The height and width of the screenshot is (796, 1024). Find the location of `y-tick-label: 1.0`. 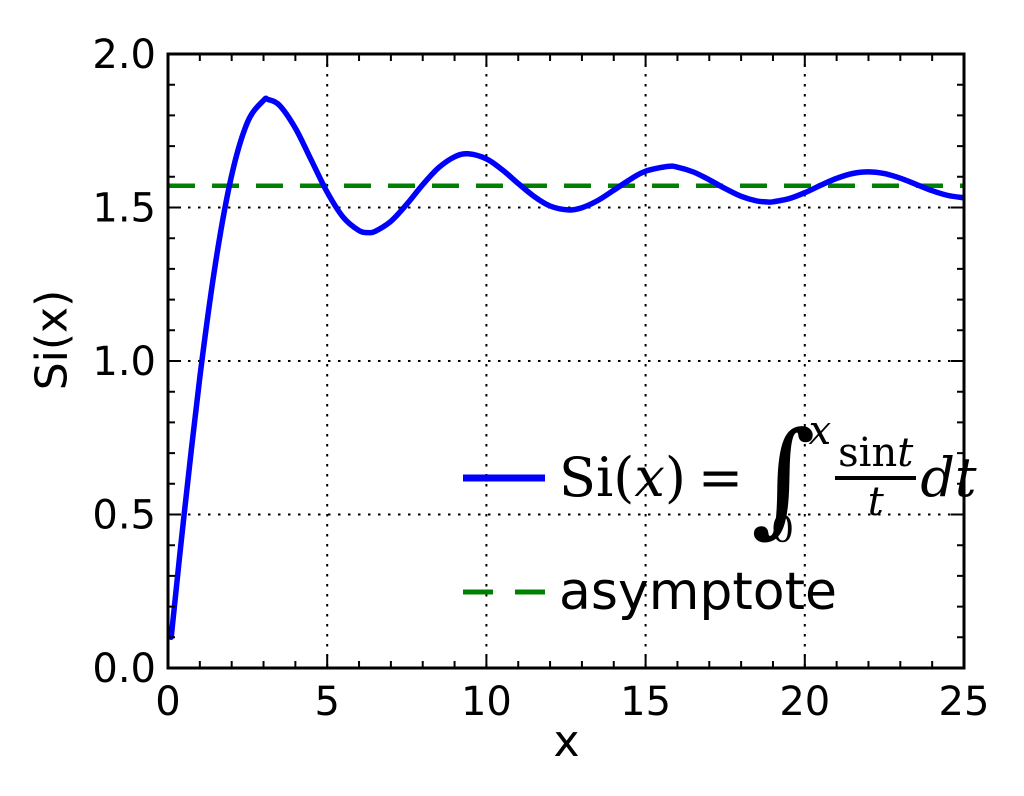

y-tick-label: 1.0 is located at coordinates (124, 362).